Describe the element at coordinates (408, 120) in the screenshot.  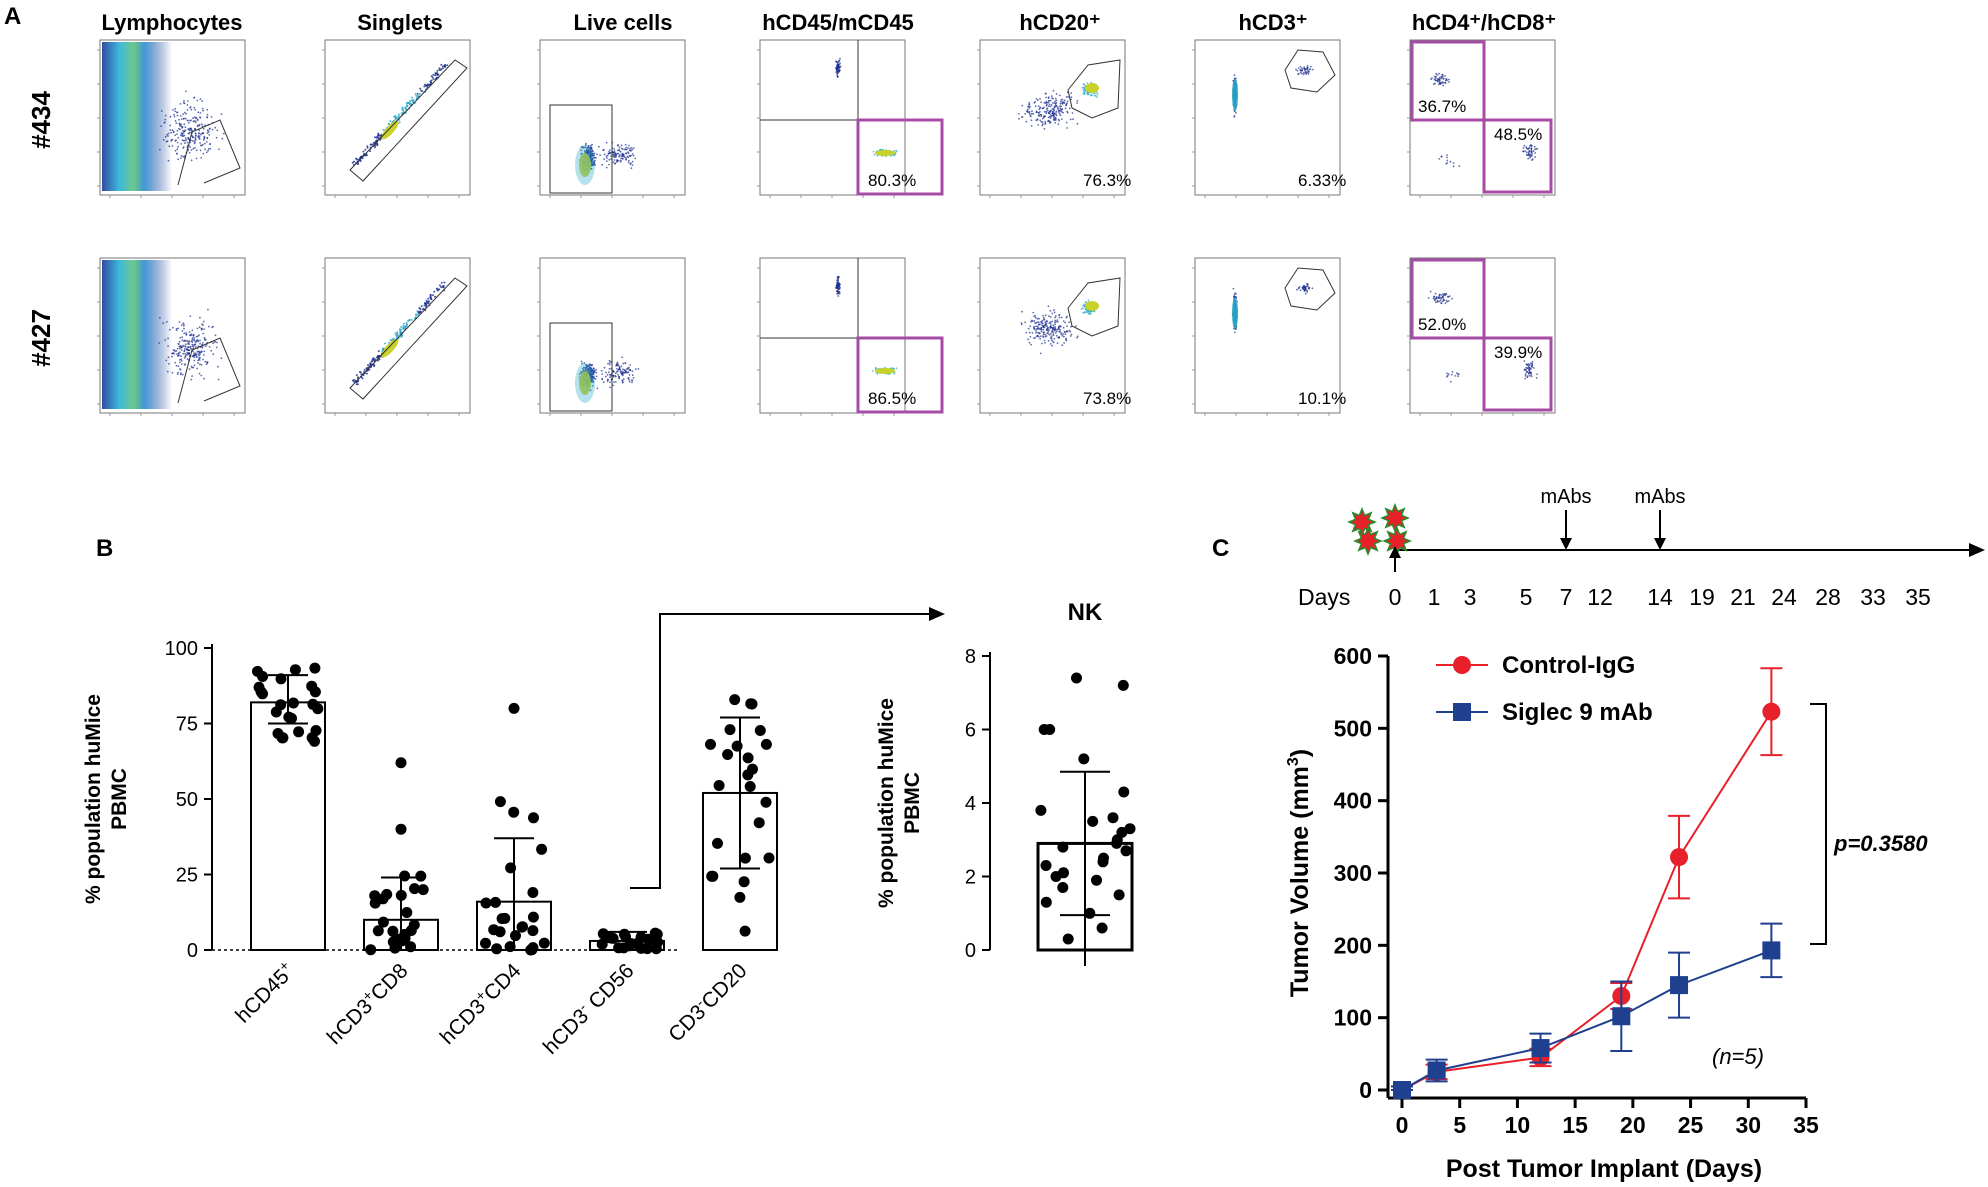
I see `gate-singlets` at that location.